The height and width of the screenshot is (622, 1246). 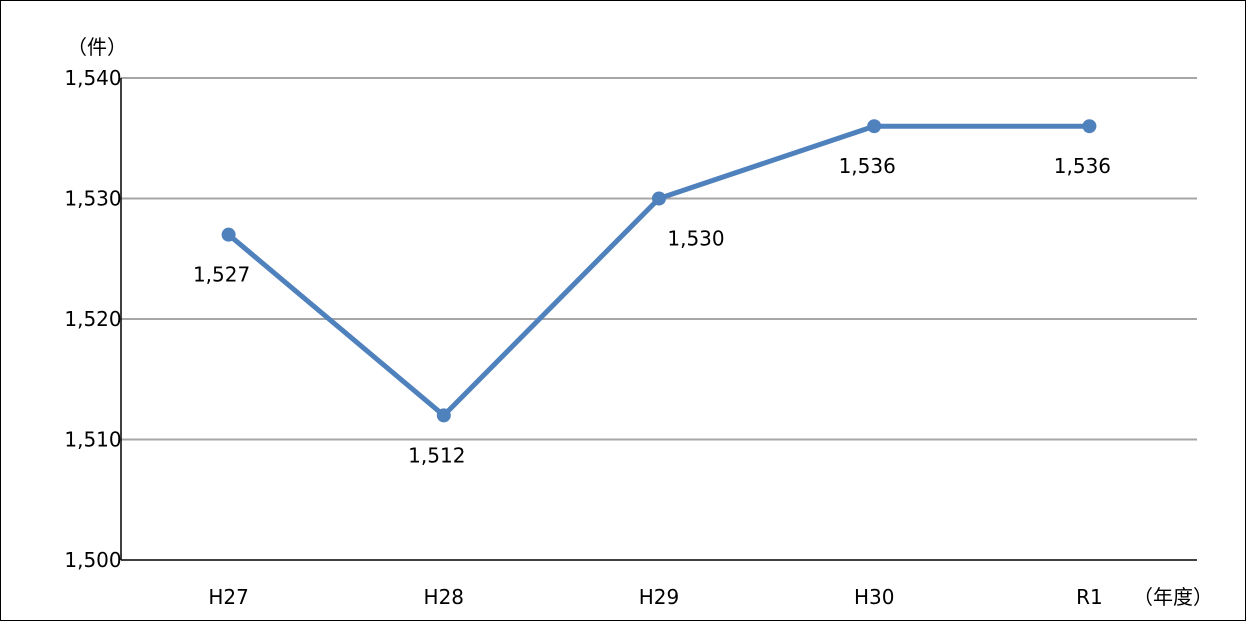 What do you see at coordinates (228, 597) in the screenshot?
I see `x-tick-label: H27` at bounding box center [228, 597].